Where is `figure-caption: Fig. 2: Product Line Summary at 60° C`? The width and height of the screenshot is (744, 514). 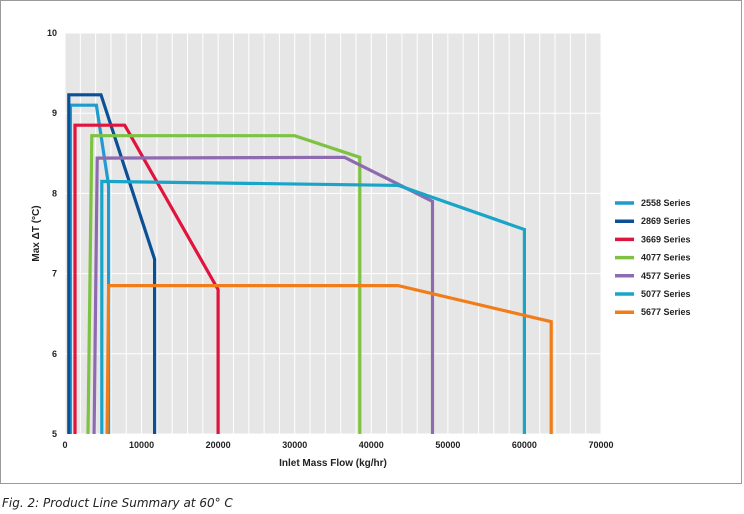 figure-caption: Fig. 2: Product Line Summary at 60° C is located at coordinates (117, 503).